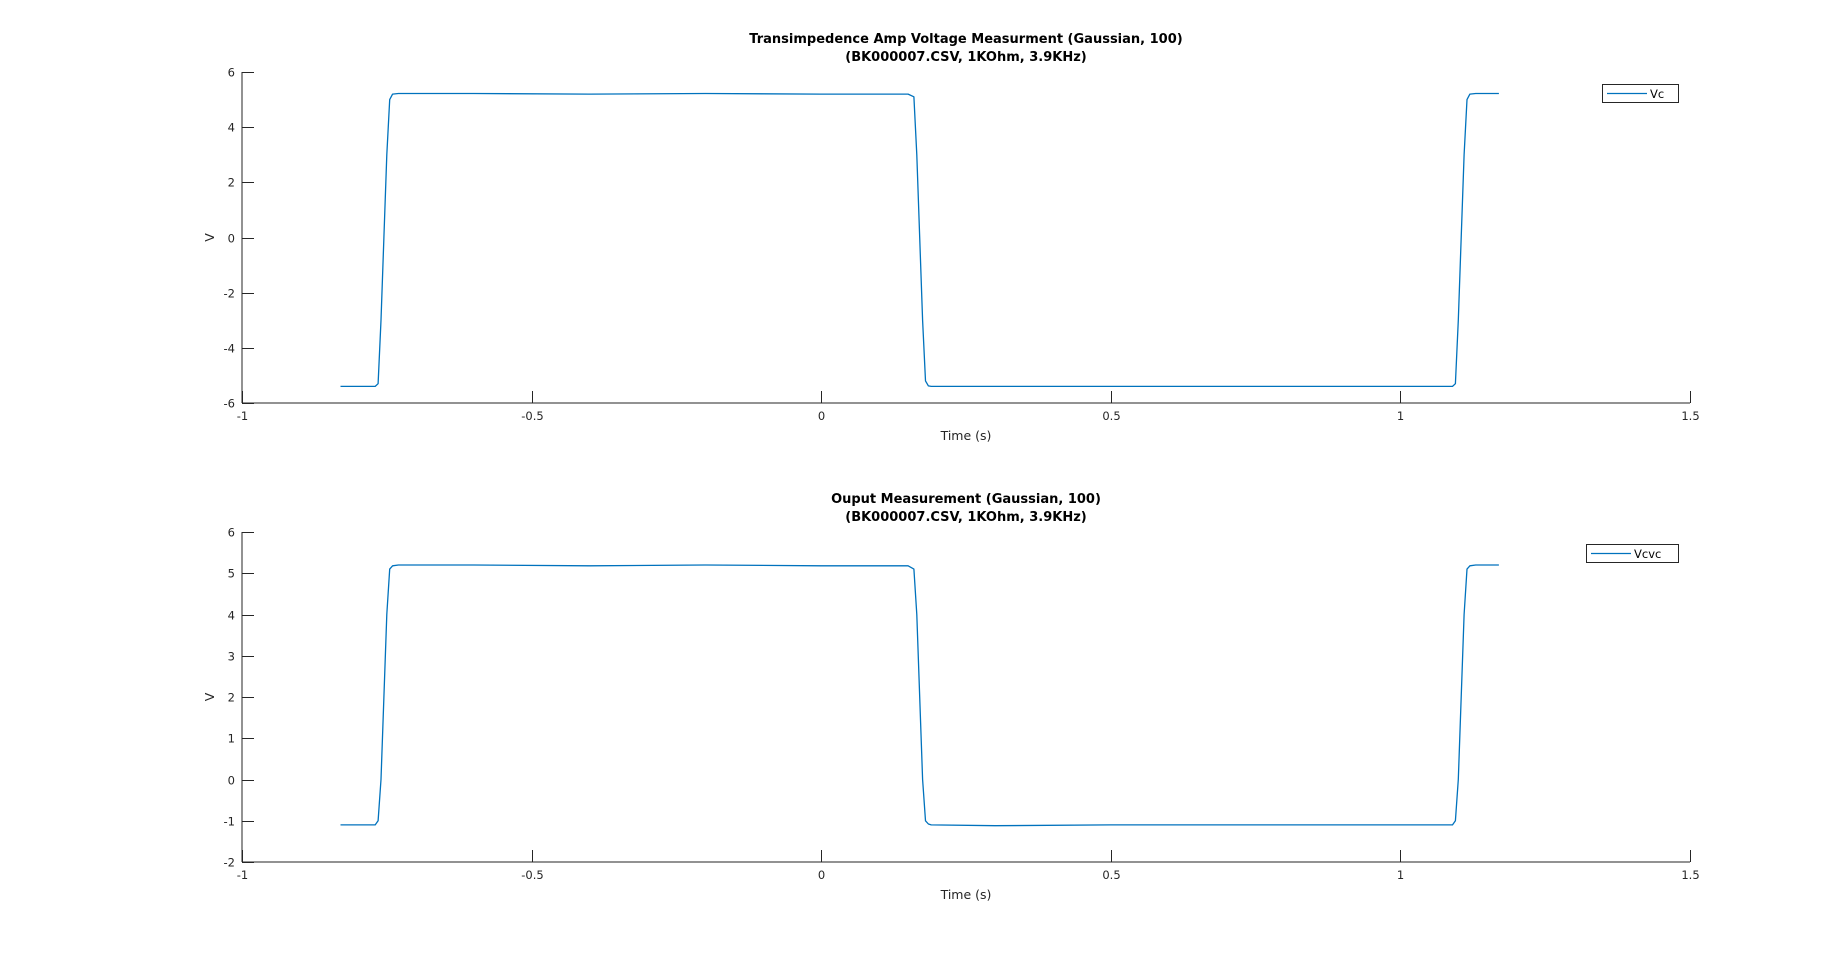 This screenshot has width=1848, height=961. I want to click on y-tick-label: -4, so click(229, 349).